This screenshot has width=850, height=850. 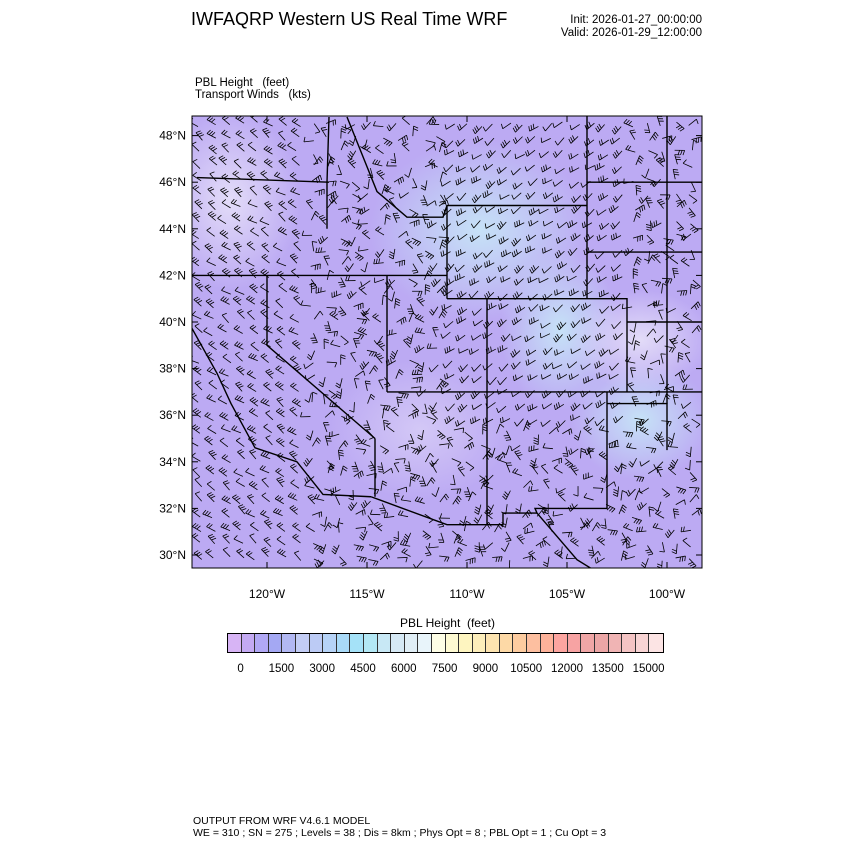 What do you see at coordinates (445, 643) in the screenshot?
I see `colorbar` at bounding box center [445, 643].